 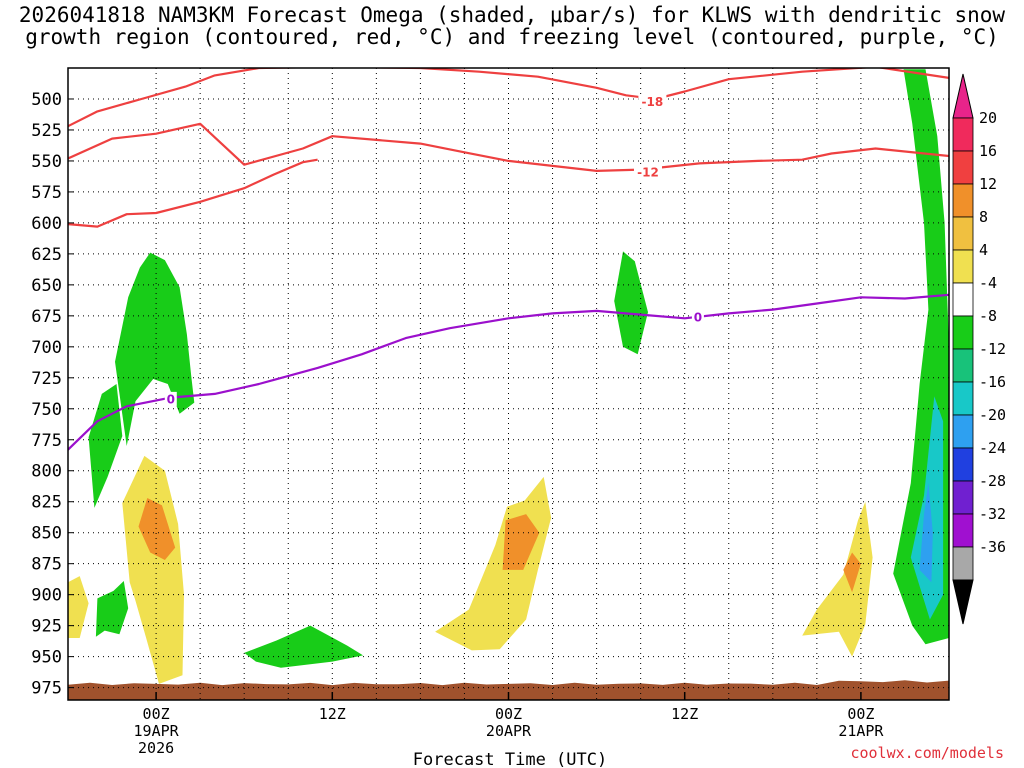 I want to click on omega-region-upward-20apr-mid, so click(x=631, y=303).